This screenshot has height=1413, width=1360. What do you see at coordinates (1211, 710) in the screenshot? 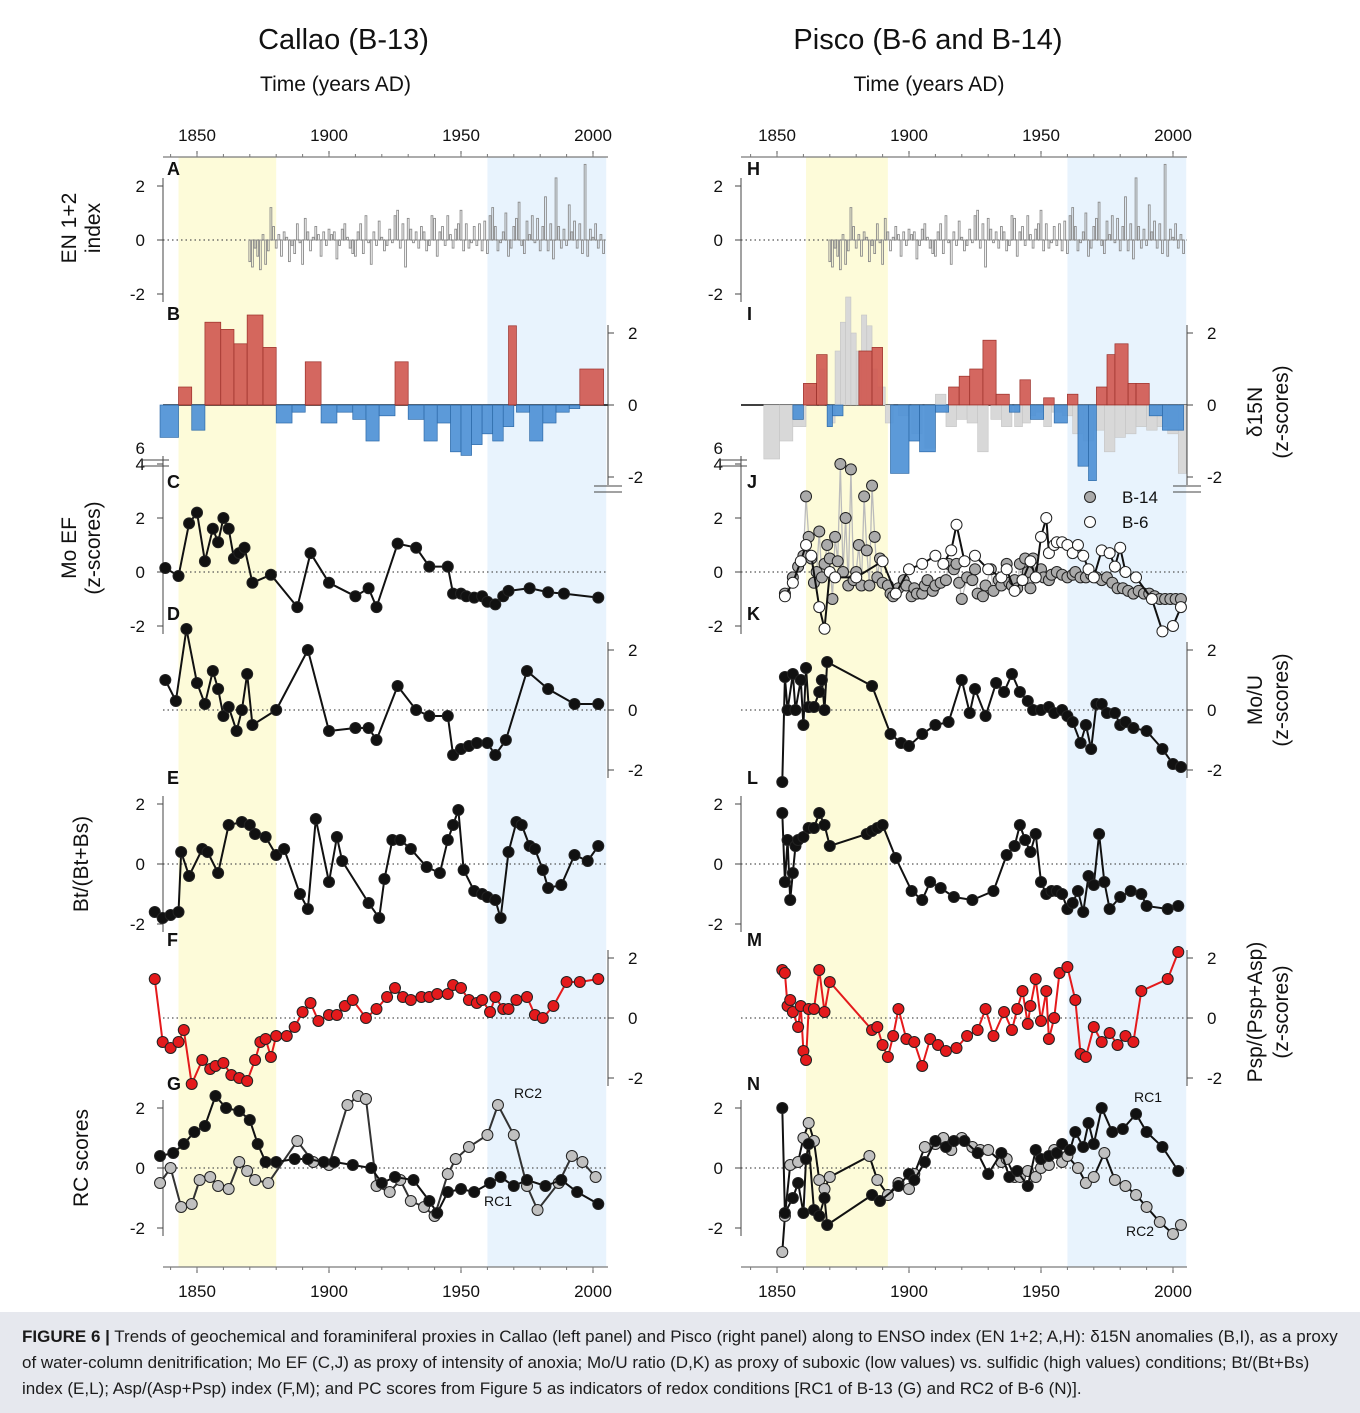
I see `pisco-row-k-ytick-label: 0` at bounding box center [1211, 710].